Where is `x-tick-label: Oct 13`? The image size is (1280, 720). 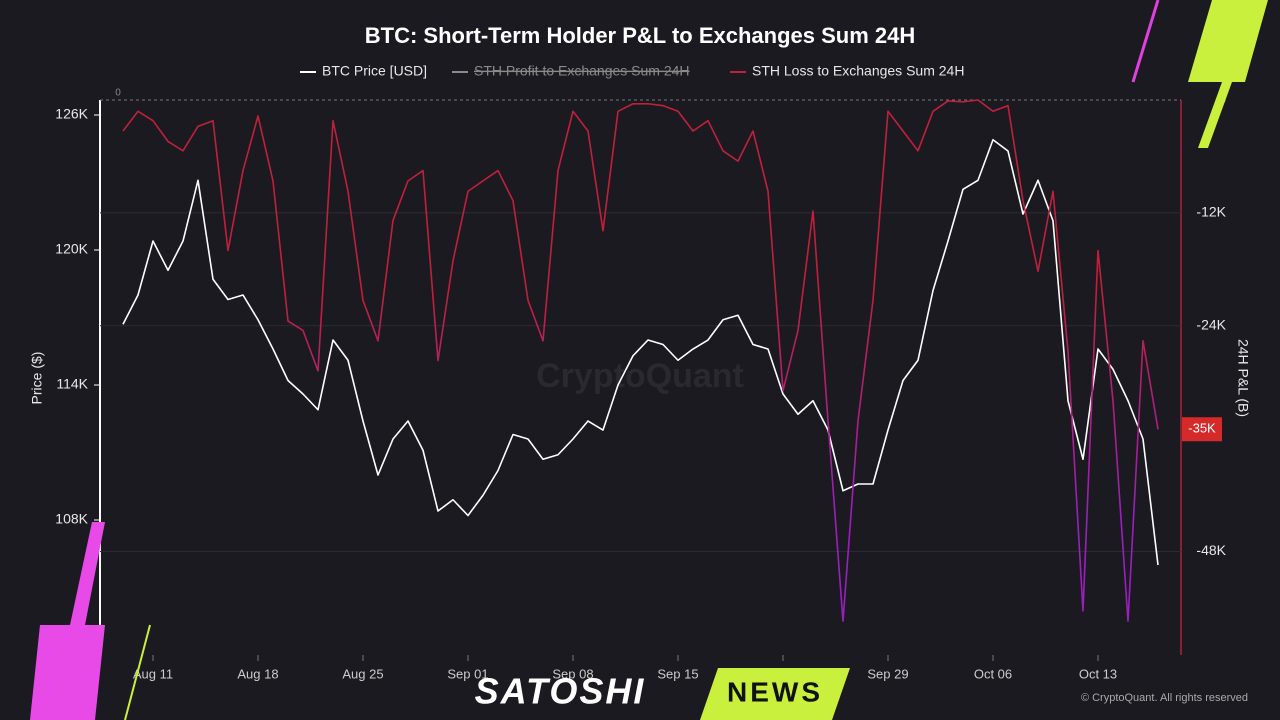 x-tick-label: Oct 13 is located at coordinates (1098, 673).